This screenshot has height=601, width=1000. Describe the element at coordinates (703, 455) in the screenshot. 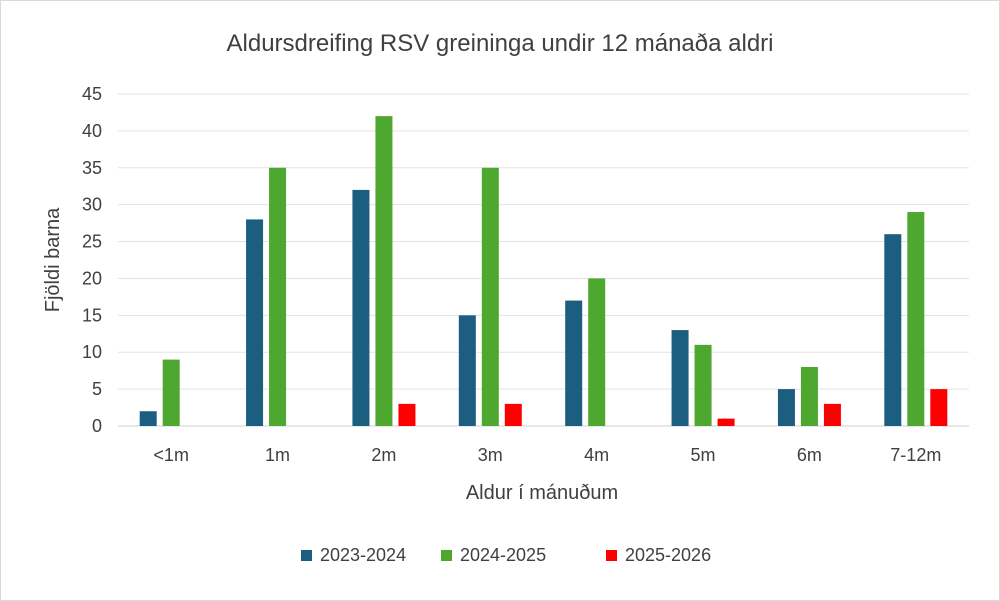

I see `x-tick-label: 5m` at that location.